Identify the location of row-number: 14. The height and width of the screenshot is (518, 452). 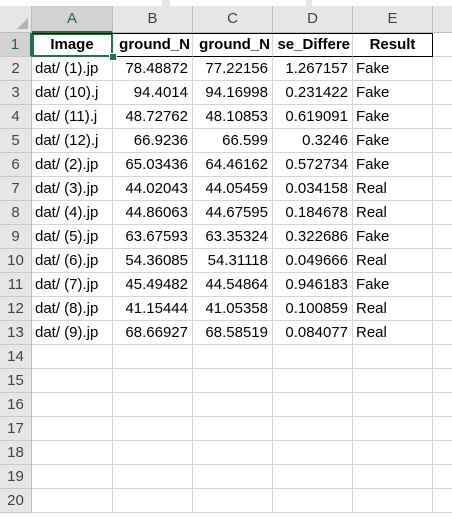
(16, 357).